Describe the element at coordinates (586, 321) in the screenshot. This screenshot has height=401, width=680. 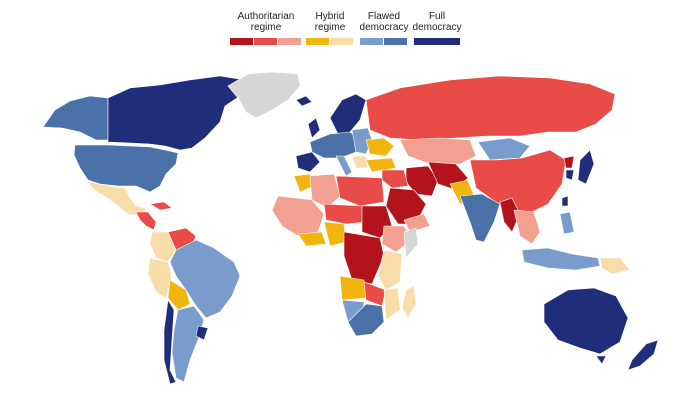
I see `country-australia` at that location.